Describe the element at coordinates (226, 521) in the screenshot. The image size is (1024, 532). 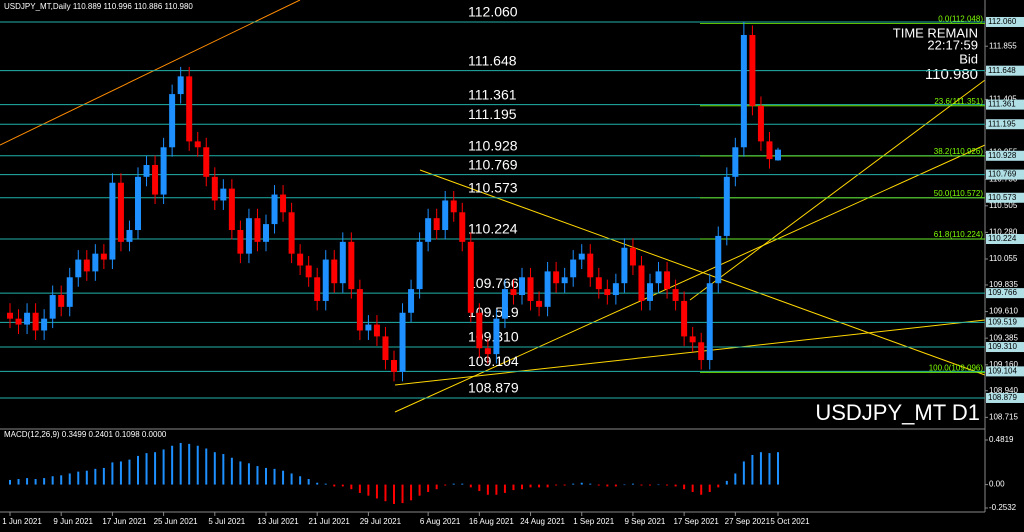
I see `x-tick-label: 5 Jul 2021` at that location.